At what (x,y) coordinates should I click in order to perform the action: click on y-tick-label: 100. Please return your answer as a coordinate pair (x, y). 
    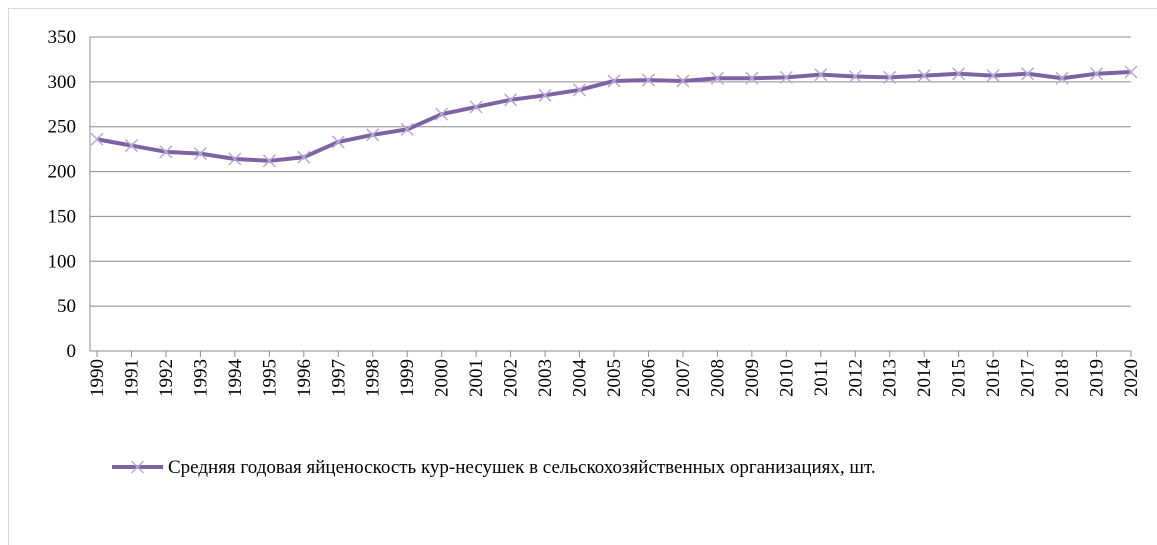
    Looking at the image, I should click on (62, 261).